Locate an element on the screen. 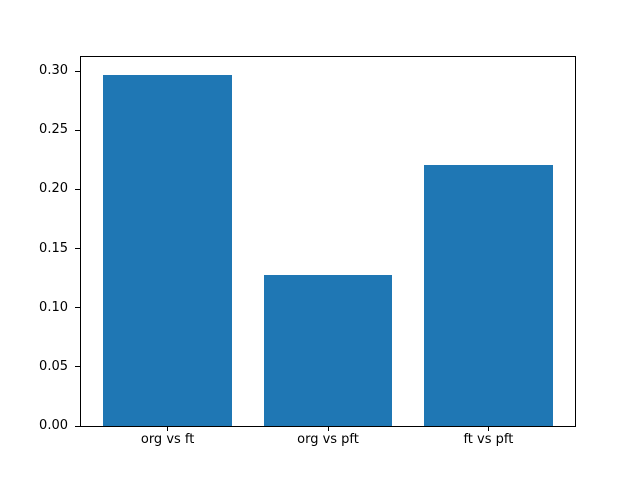  y-tick-label: 0.25 is located at coordinates (53, 130).